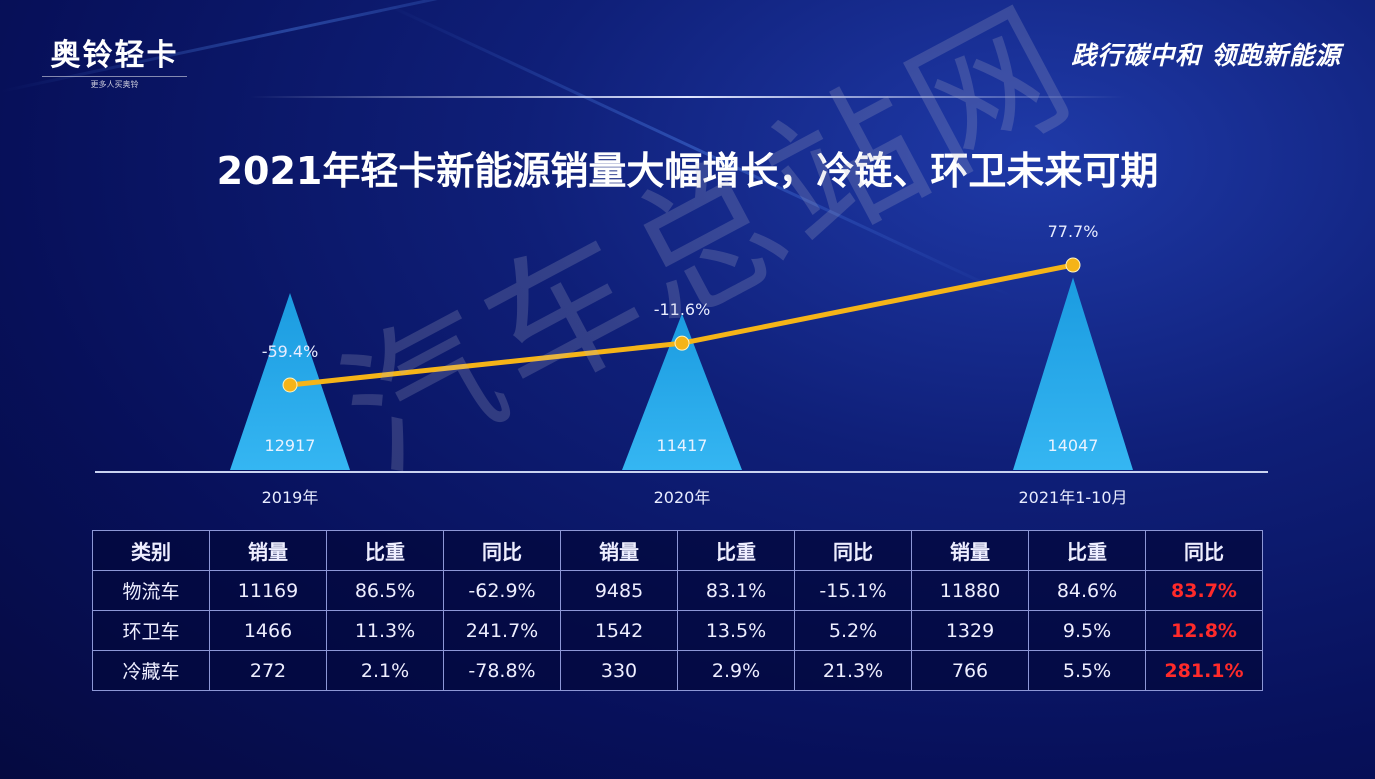 This screenshot has height=779, width=1375. I want to click on logo-tagline: 更多人买奥铃, so click(114, 83).